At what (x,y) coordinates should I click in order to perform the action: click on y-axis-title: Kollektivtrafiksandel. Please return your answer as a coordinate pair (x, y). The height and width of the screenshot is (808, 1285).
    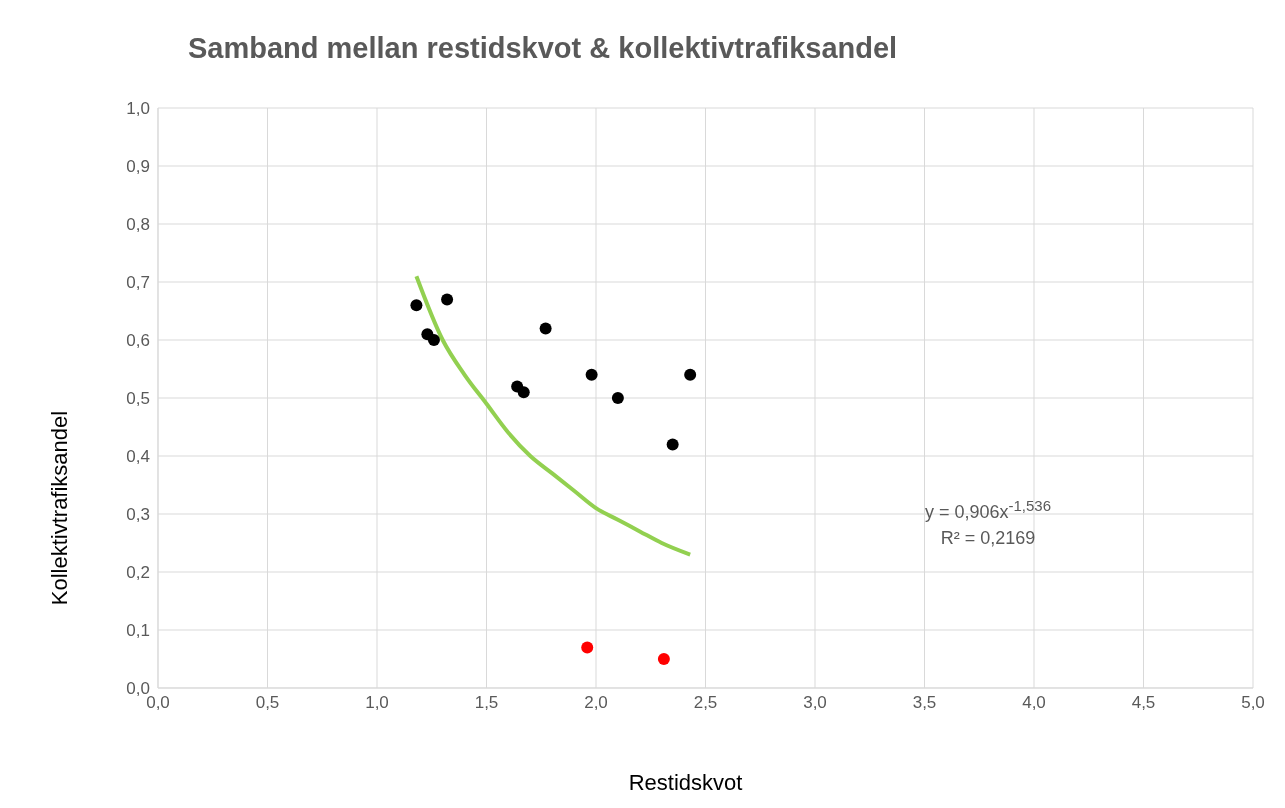
    Looking at the image, I should click on (60, 508).